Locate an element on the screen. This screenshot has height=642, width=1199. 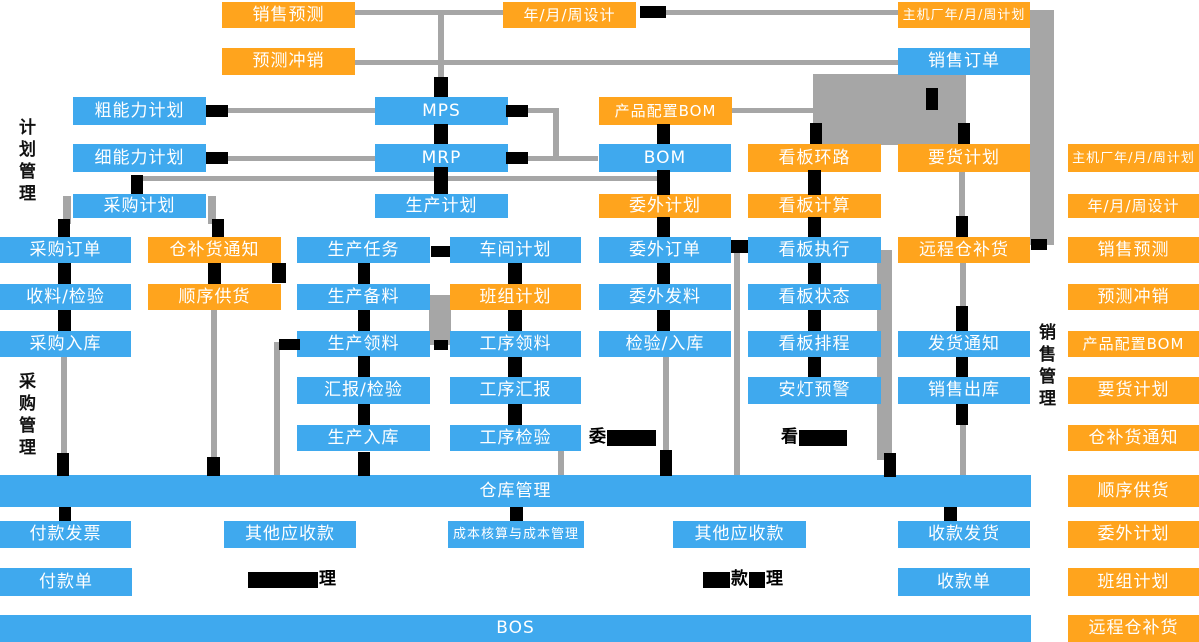
module-box: 看板执行 is located at coordinates (814, 250).